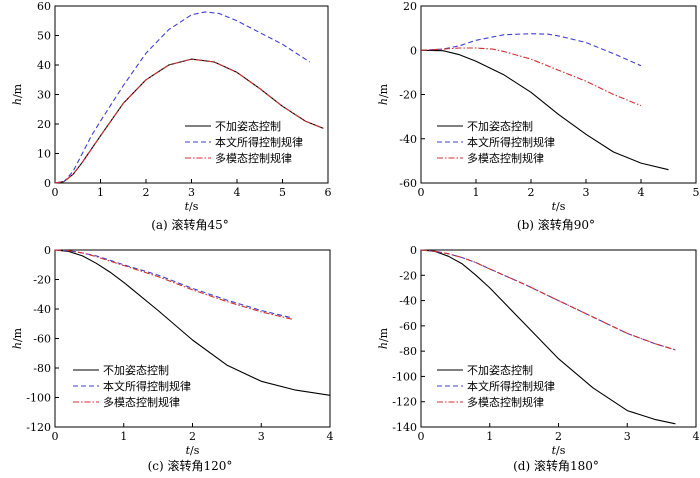 The width and height of the screenshot is (700, 478). I want to click on y-tick-label: 50, so click(44, 36).